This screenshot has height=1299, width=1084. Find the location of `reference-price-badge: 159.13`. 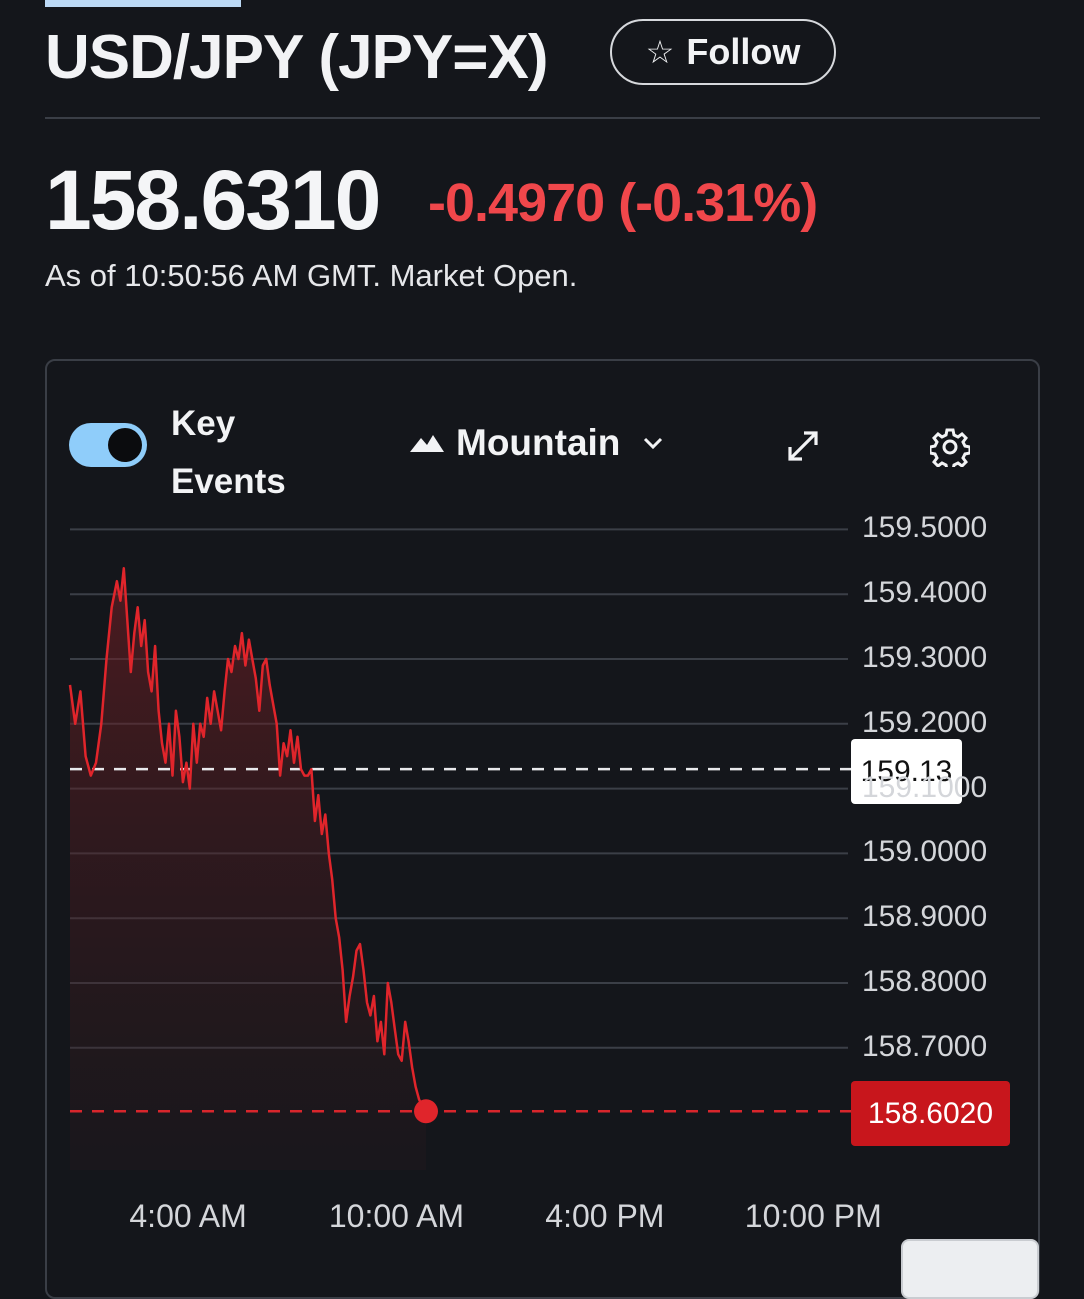

reference-price-badge: 159.13 is located at coordinates (906, 771).